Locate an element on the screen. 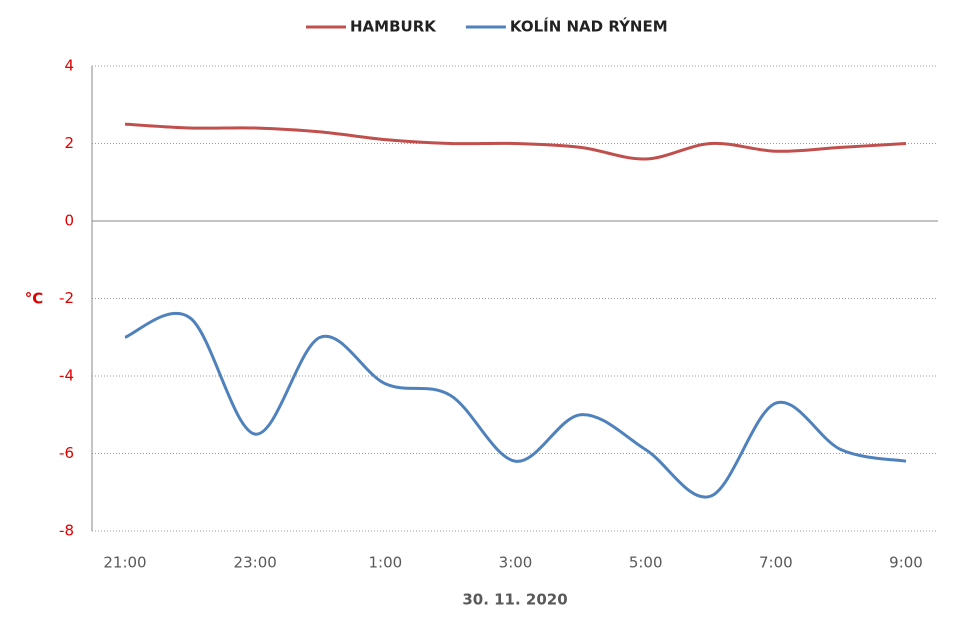 Image resolution: width=960 pixels, height=635 pixels. y-tick-label: -6 is located at coordinates (66, 453).